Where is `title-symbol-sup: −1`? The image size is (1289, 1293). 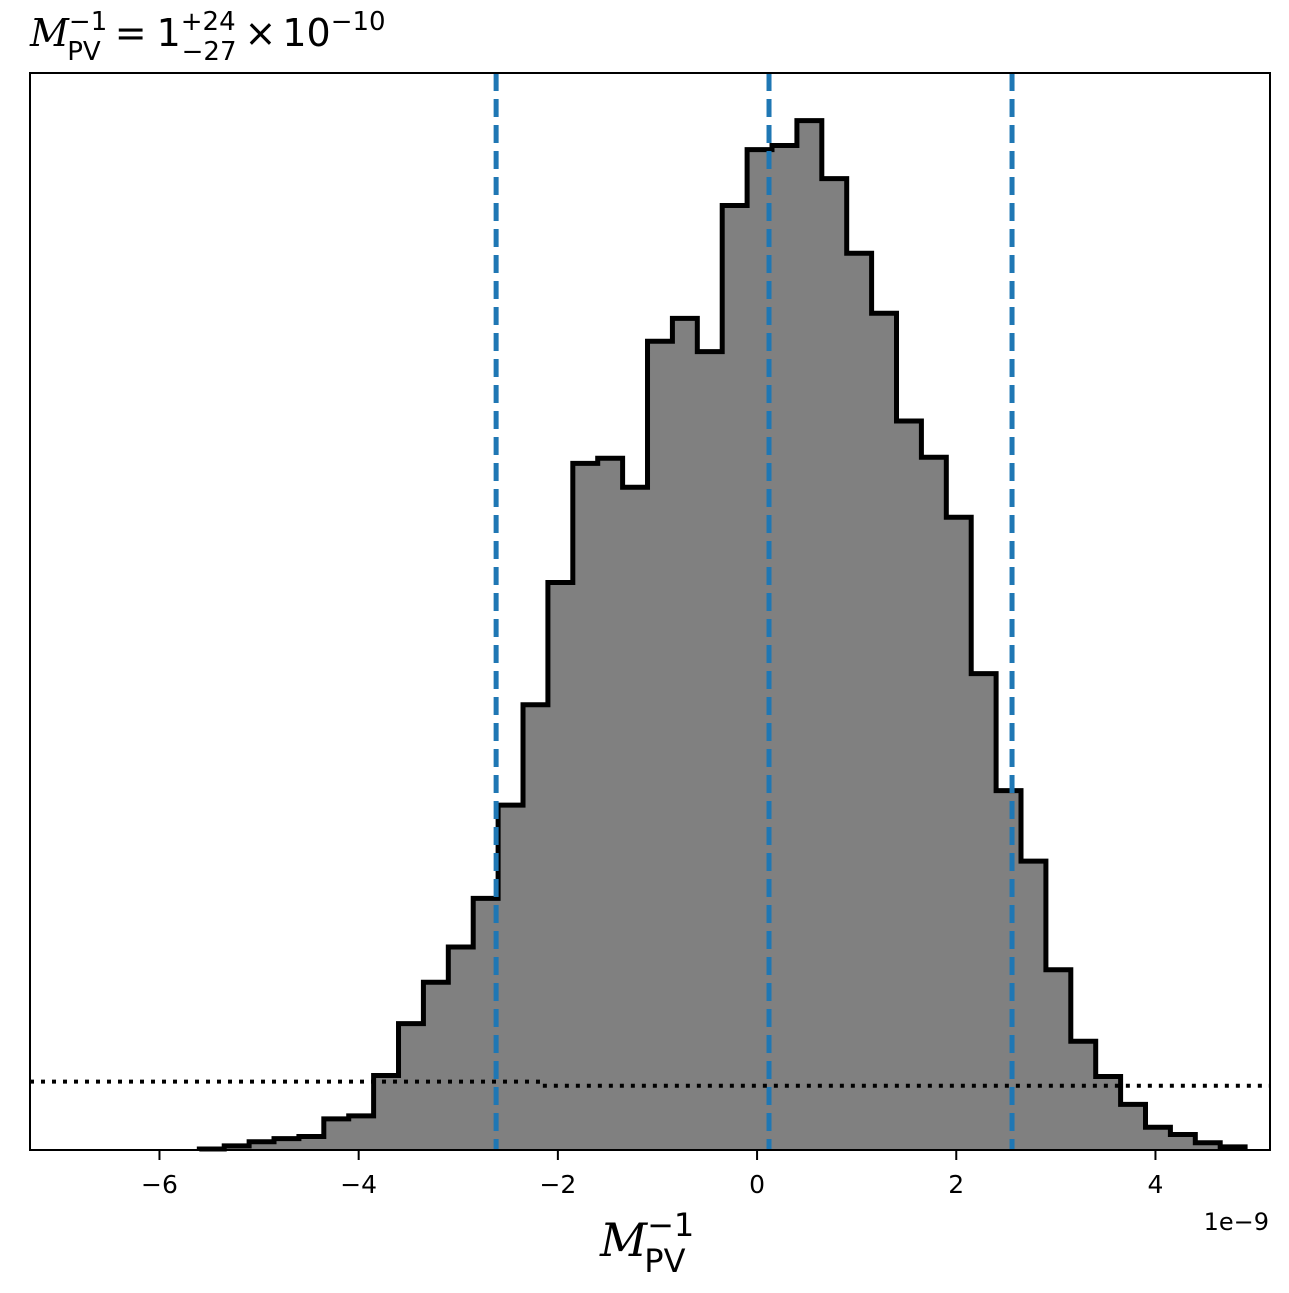 title-symbol-sup: −1 is located at coordinates (88, 22).